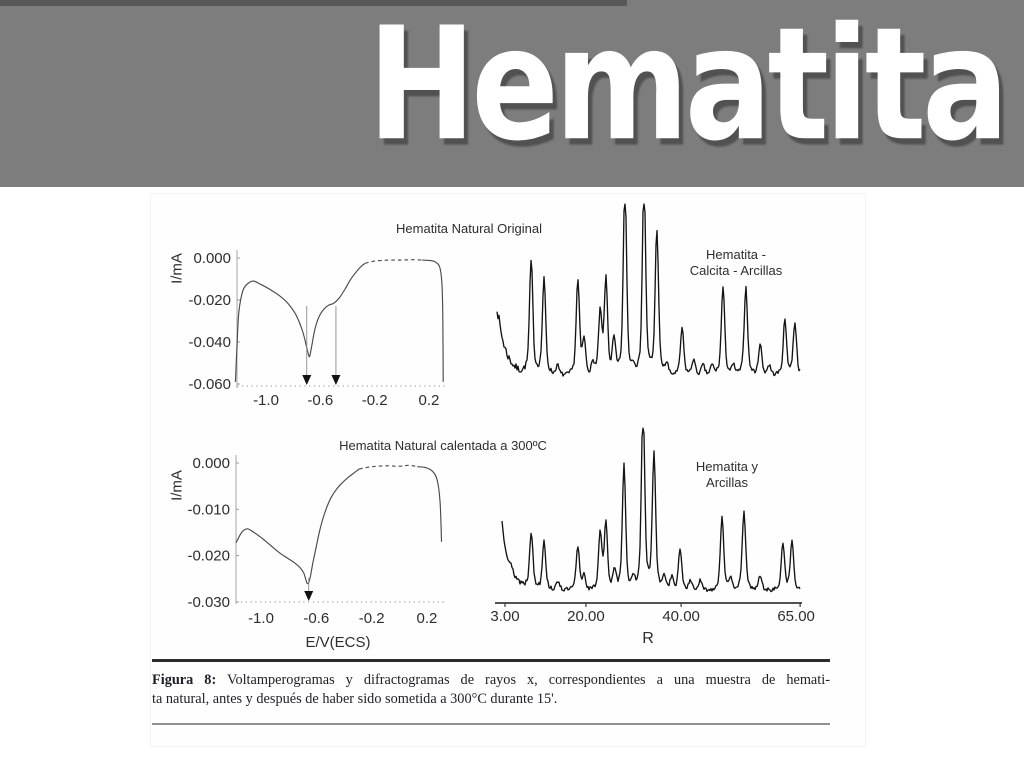  What do you see at coordinates (208, 602) in the screenshot?
I see `plot2-y-tick-label: -0.030` at bounding box center [208, 602].